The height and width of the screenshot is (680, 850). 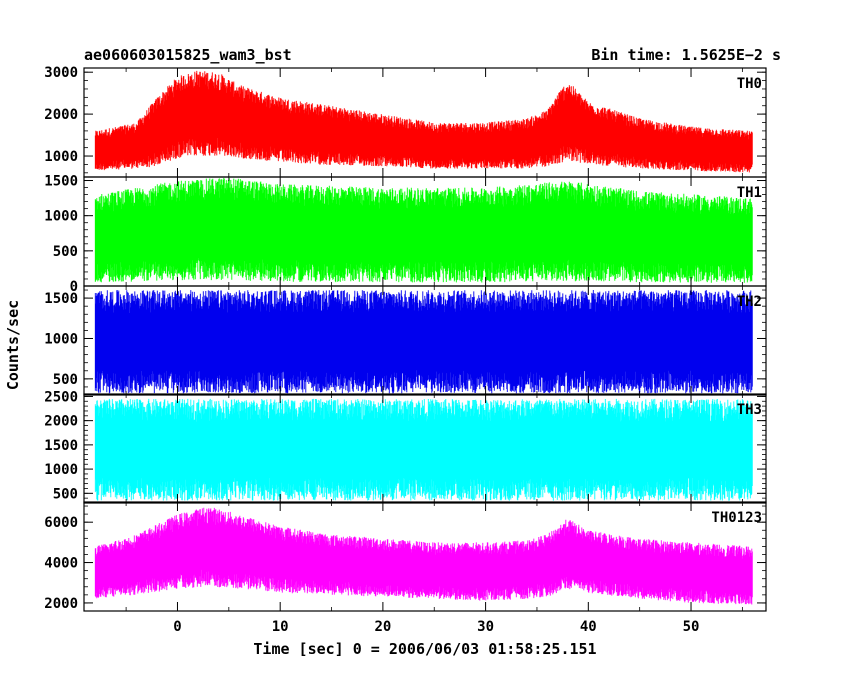 What do you see at coordinates (485, 627) in the screenshot?
I see `x-tick-label: 30` at bounding box center [485, 627].